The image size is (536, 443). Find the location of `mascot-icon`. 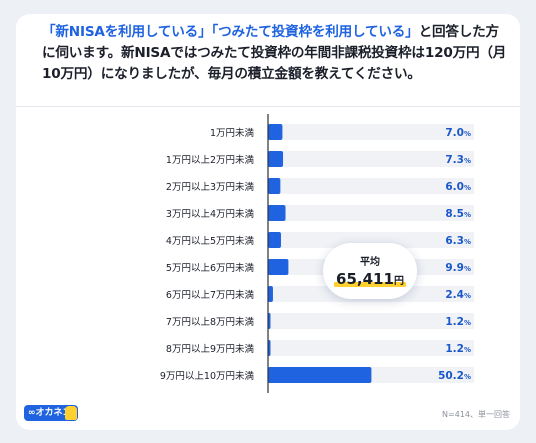

mascot-icon is located at coordinates (71, 413).